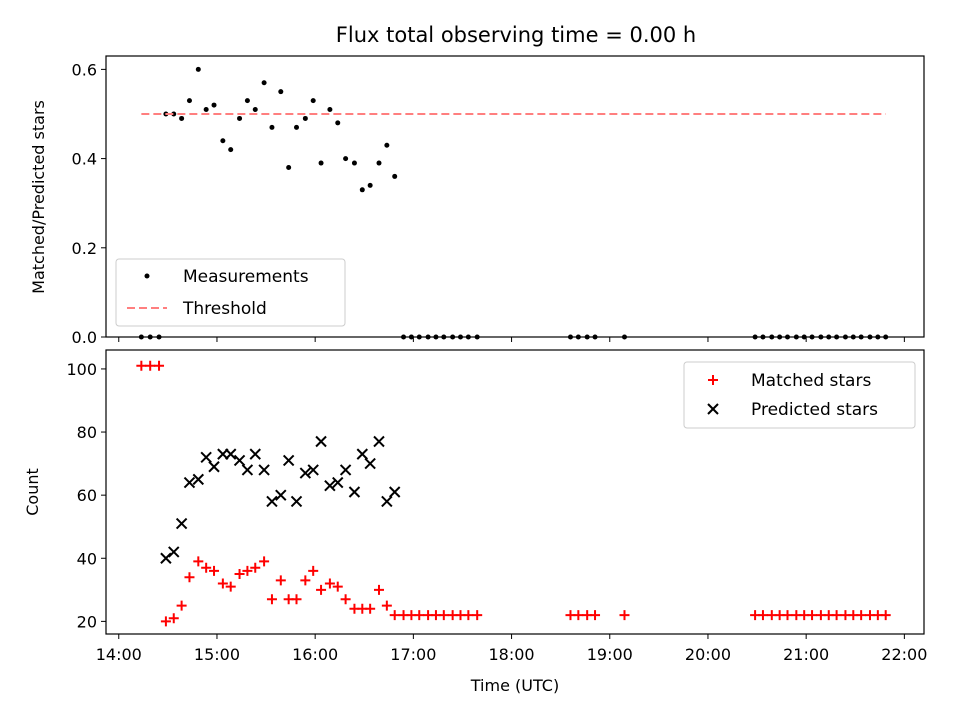 The width and height of the screenshot is (960, 720). What do you see at coordinates (512, 654) in the screenshot?
I see `x-tick-label: 18:00` at bounding box center [512, 654].